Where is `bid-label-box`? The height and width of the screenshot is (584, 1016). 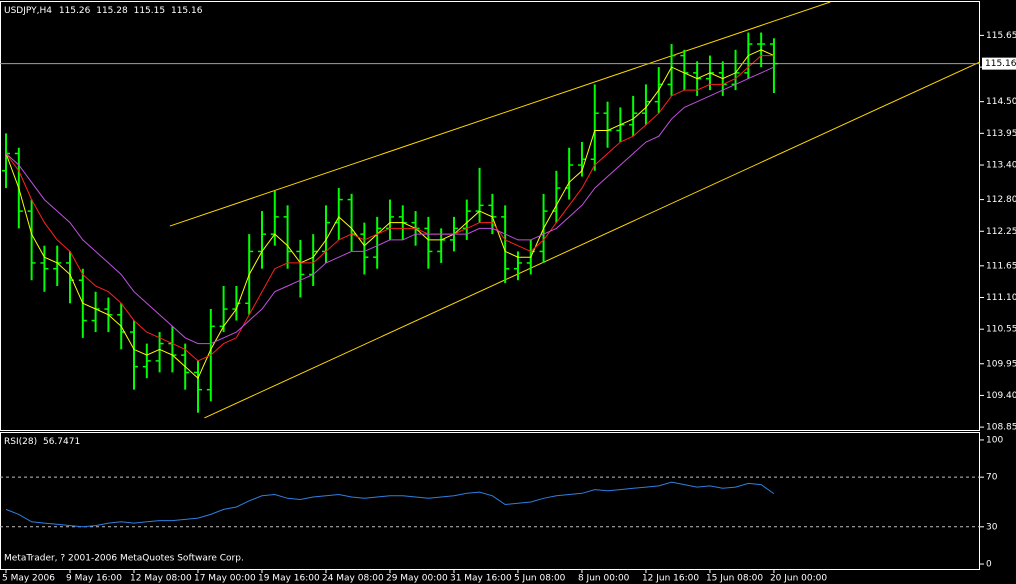
bid-label-box is located at coordinates (999, 63).